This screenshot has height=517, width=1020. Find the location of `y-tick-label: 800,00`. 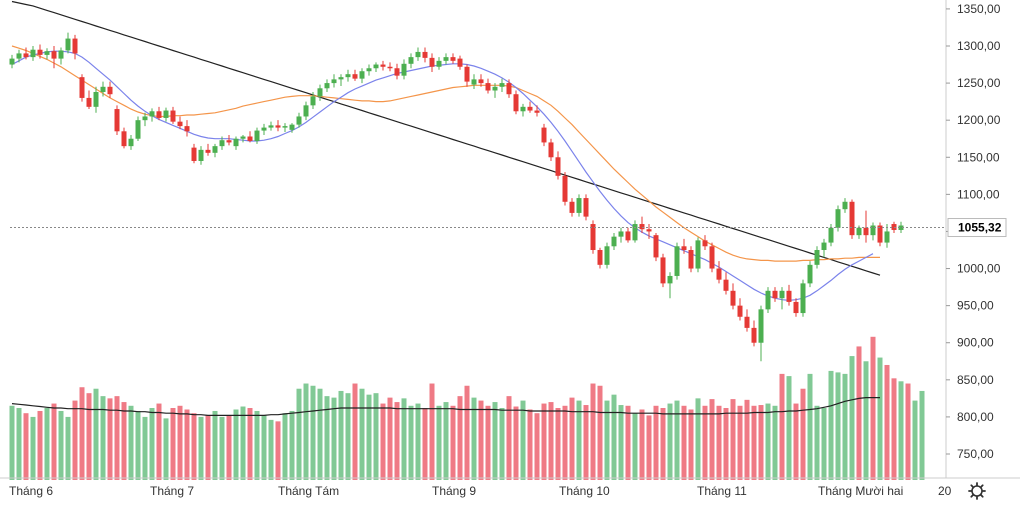

y-tick-label: 800,00 is located at coordinates (975, 417).